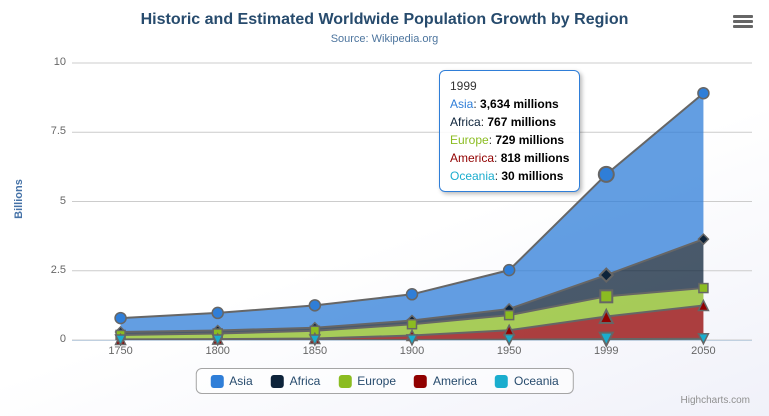 The height and width of the screenshot is (416, 769). What do you see at coordinates (120, 351) in the screenshot?
I see `x-axis-label-1750: 1750` at bounding box center [120, 351].